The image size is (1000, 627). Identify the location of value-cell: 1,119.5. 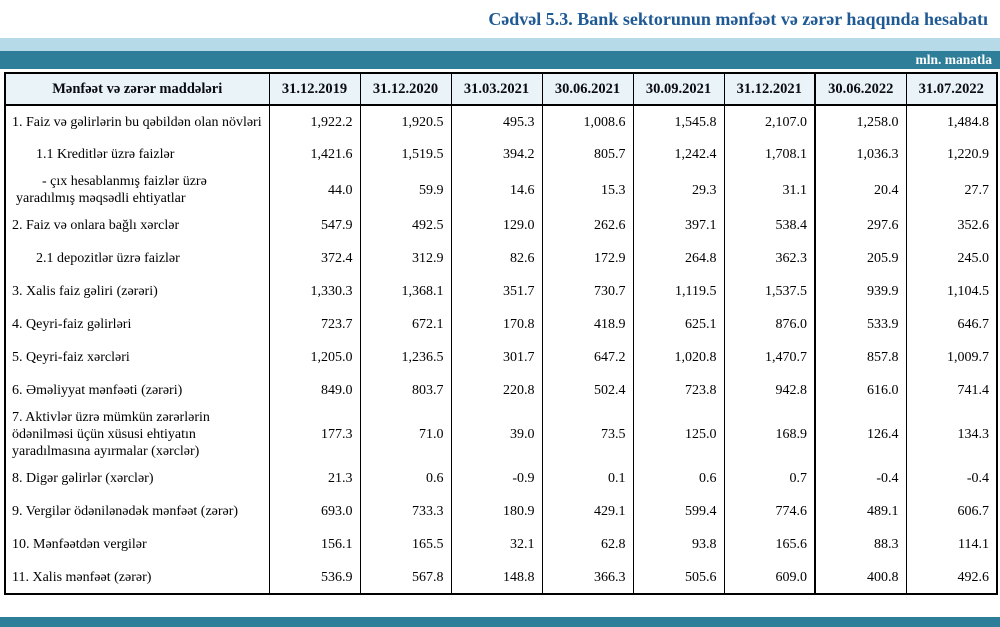
(678, 291).